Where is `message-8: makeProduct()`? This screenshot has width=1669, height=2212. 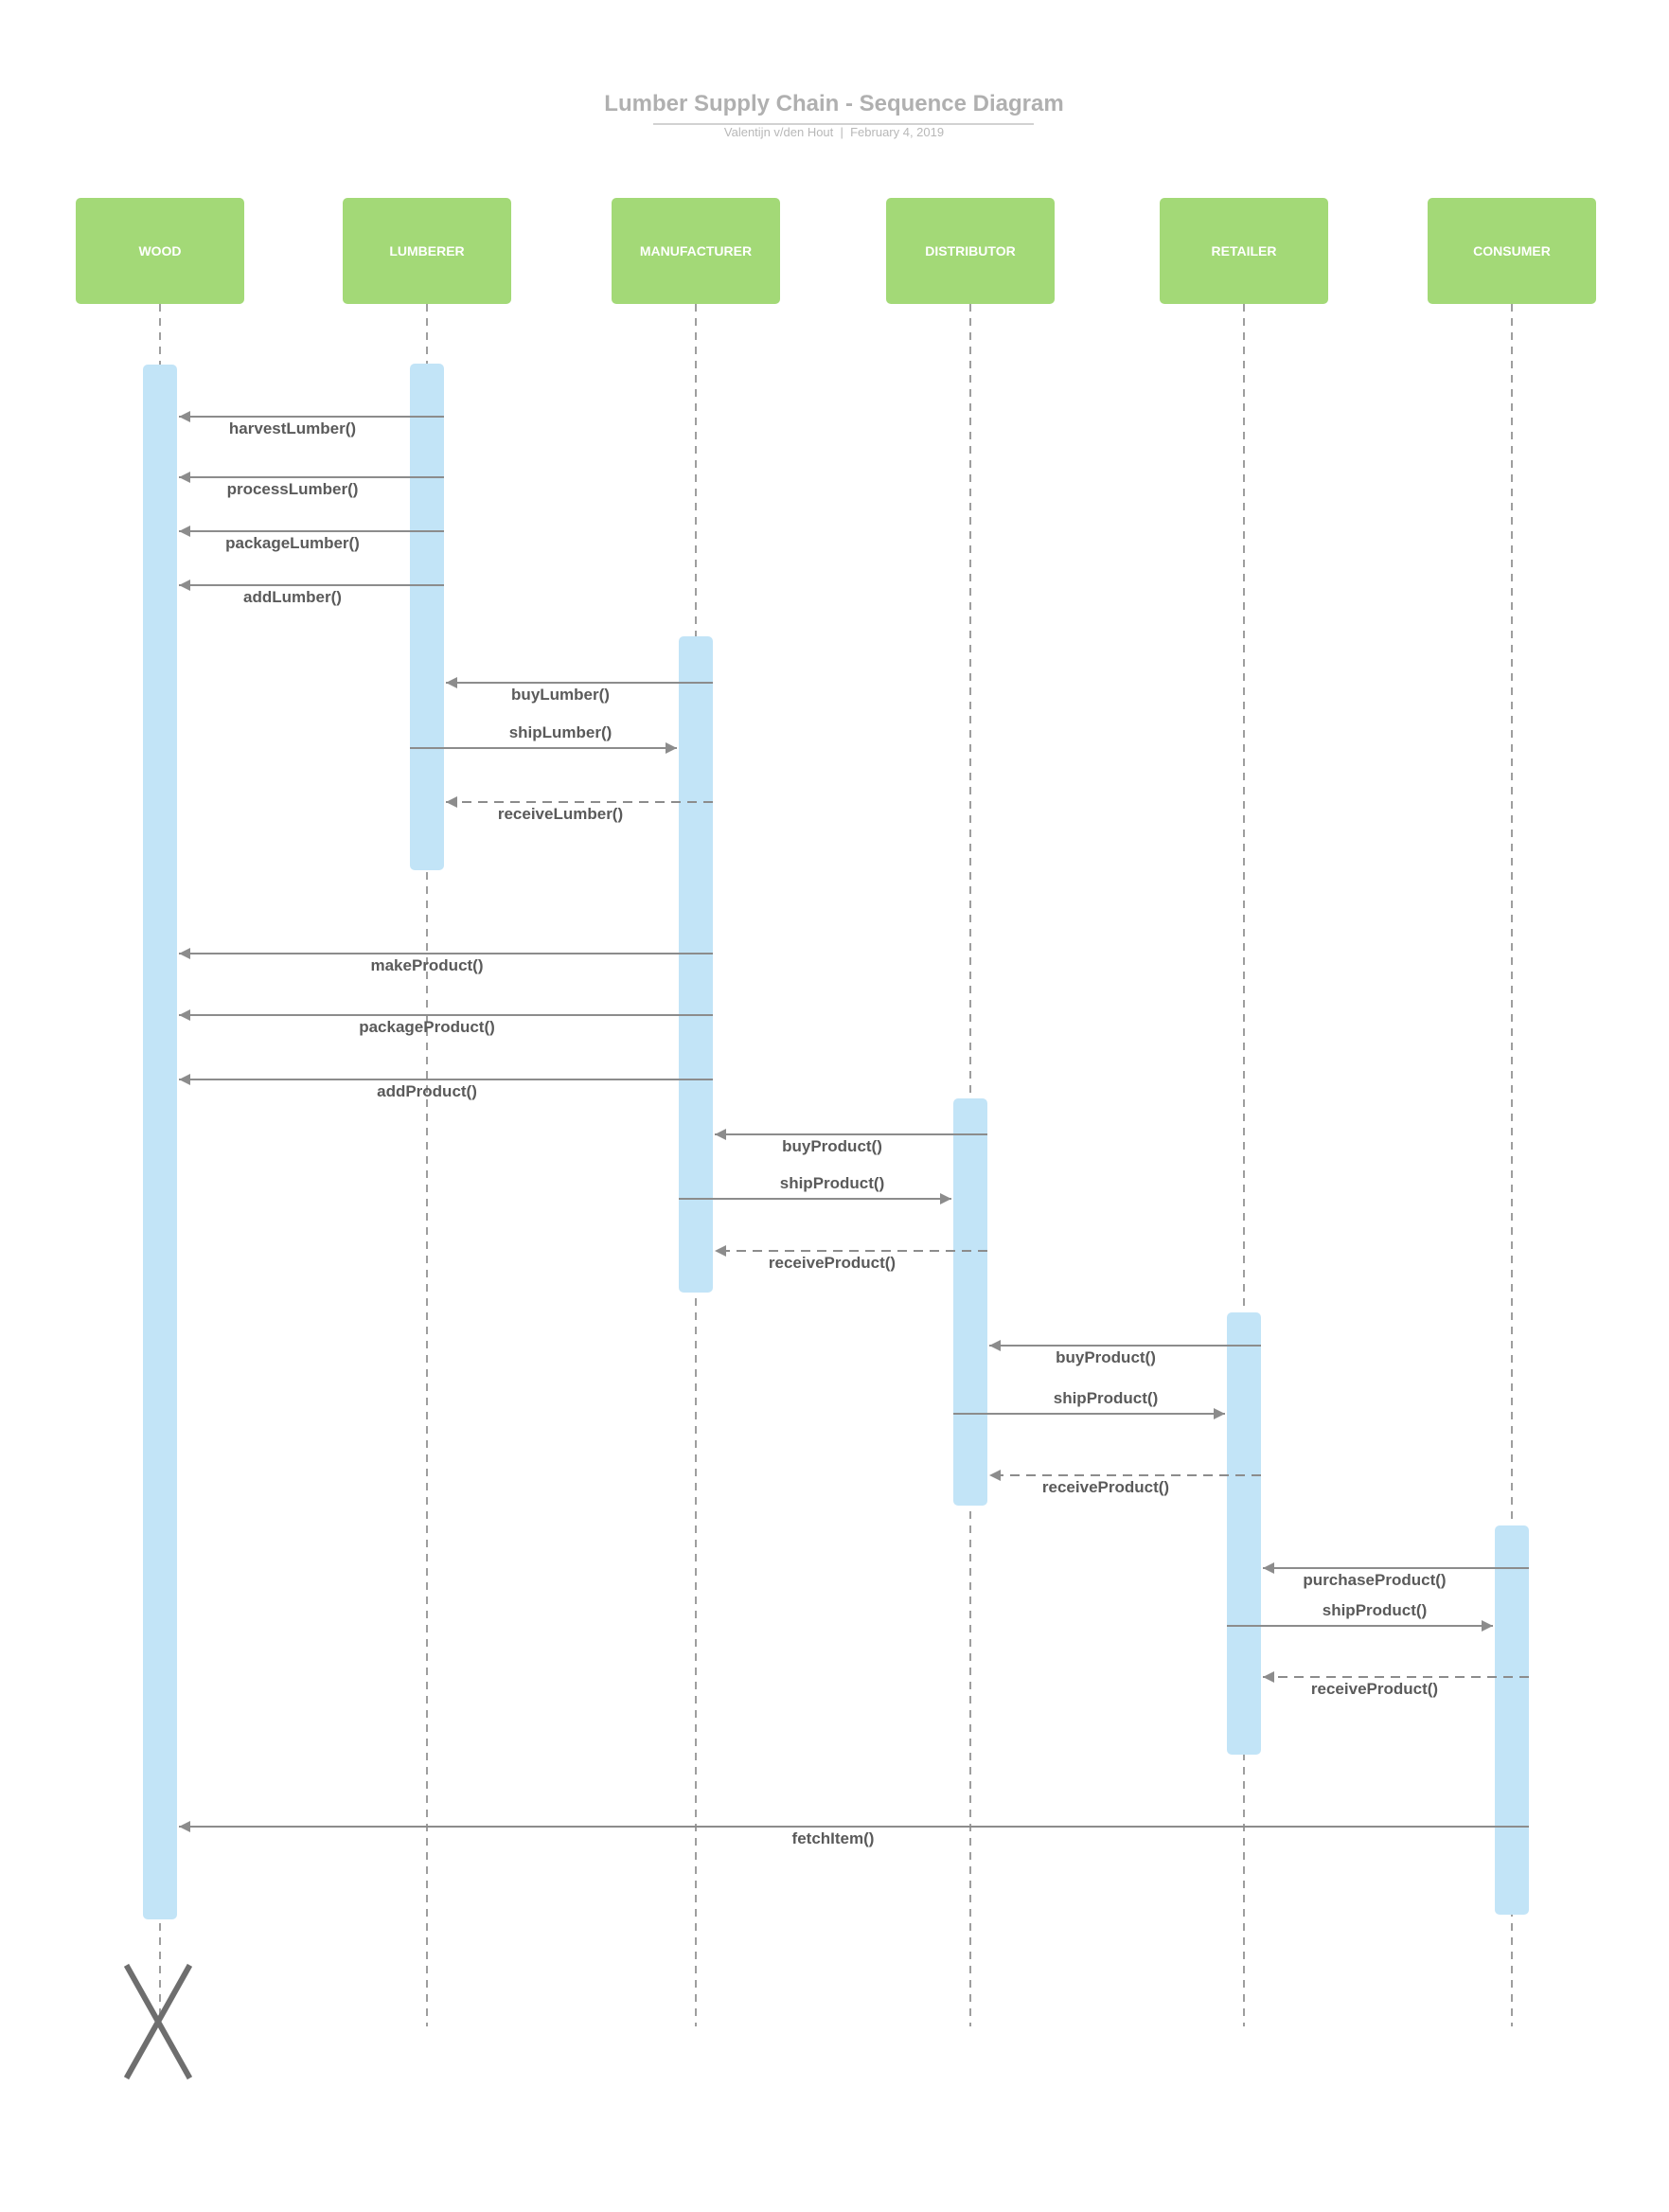
message-8: makeProduct() is located at coordinates (446, 961).